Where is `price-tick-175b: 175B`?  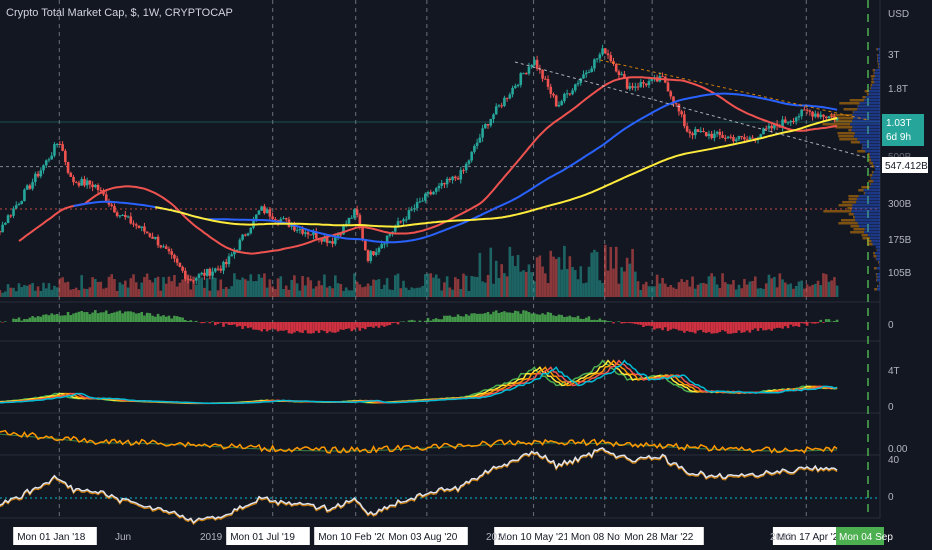 price-tick-175b: 175B is located at coordinates (900, 240).